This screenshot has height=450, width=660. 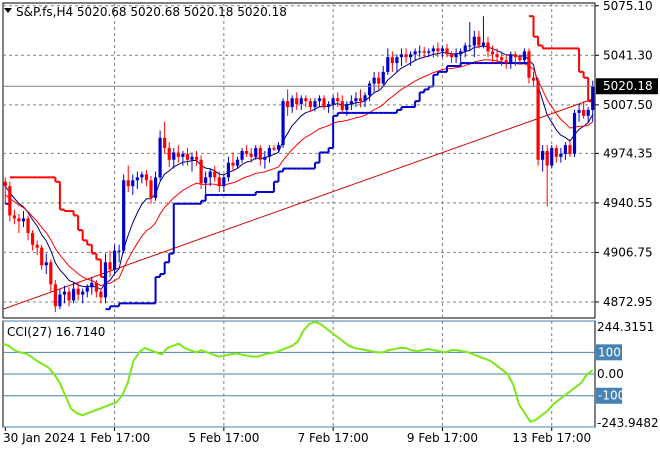 I want to click on y-tick-label: 5075.10, so click(x=628, y=6).